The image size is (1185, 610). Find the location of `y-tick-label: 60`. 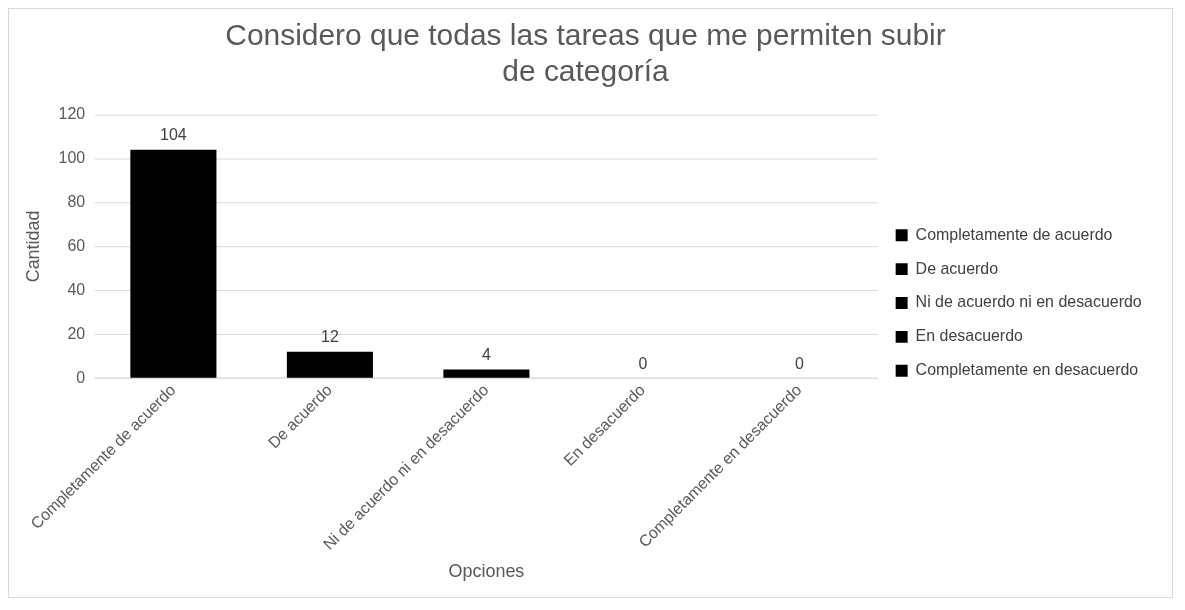

y-tick-label: 60 is located at coordinates (76, 245).